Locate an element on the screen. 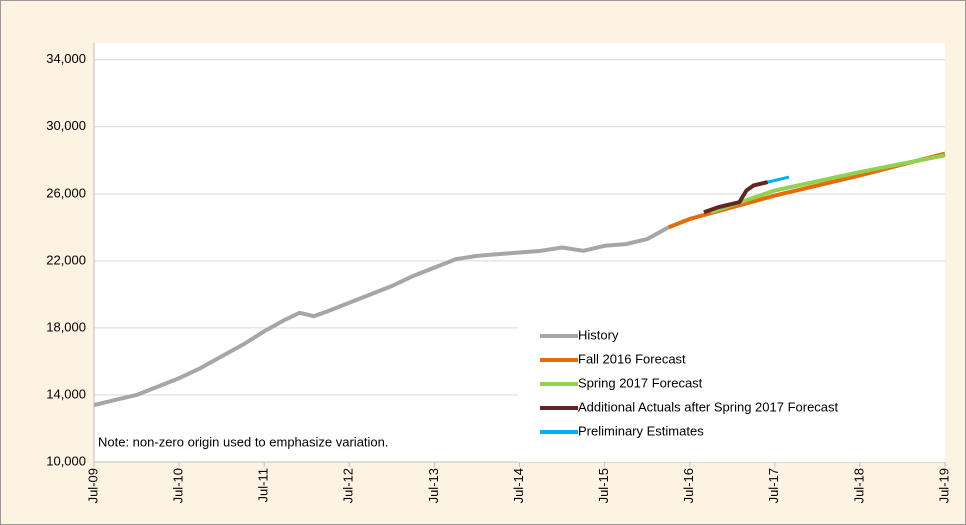 This screenshot has width=966, height=525. legend-box is located at coordinates (731, 392).